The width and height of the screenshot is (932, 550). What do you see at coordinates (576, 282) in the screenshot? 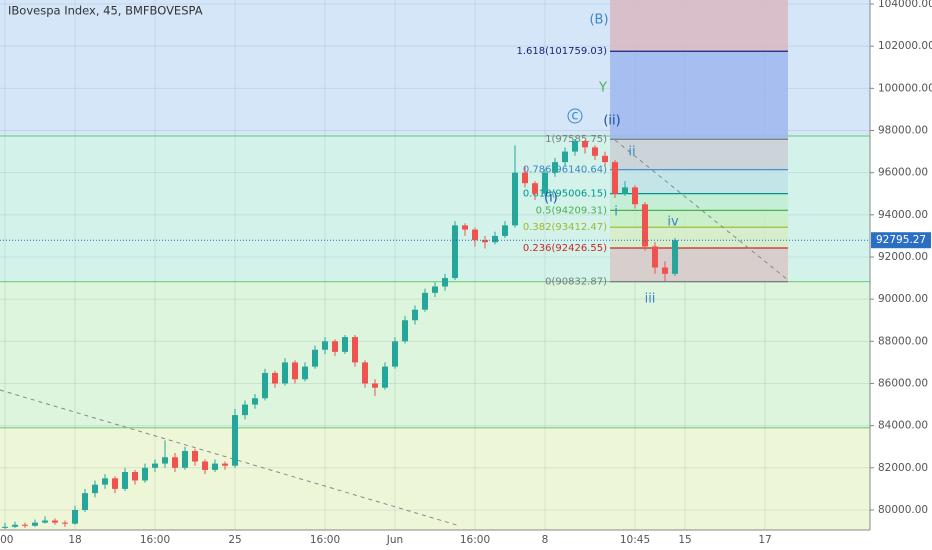
I see `fib-label: 0(90832.87)` at bounding box center [576, 282].